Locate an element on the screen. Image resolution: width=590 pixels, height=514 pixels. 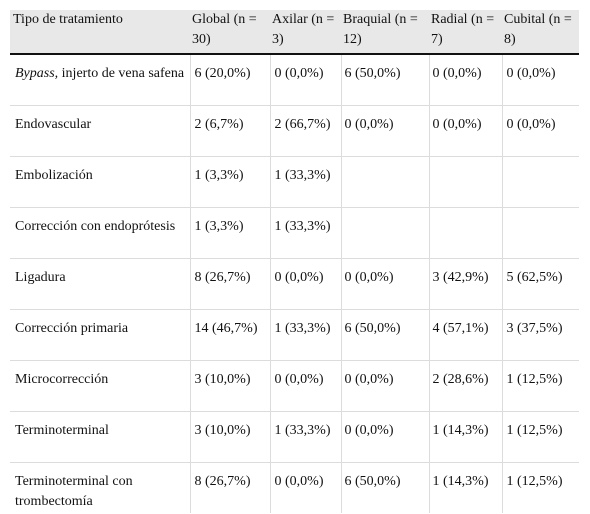
row-label: Corrección con endoprótesis is located at coordinates (95, 226).